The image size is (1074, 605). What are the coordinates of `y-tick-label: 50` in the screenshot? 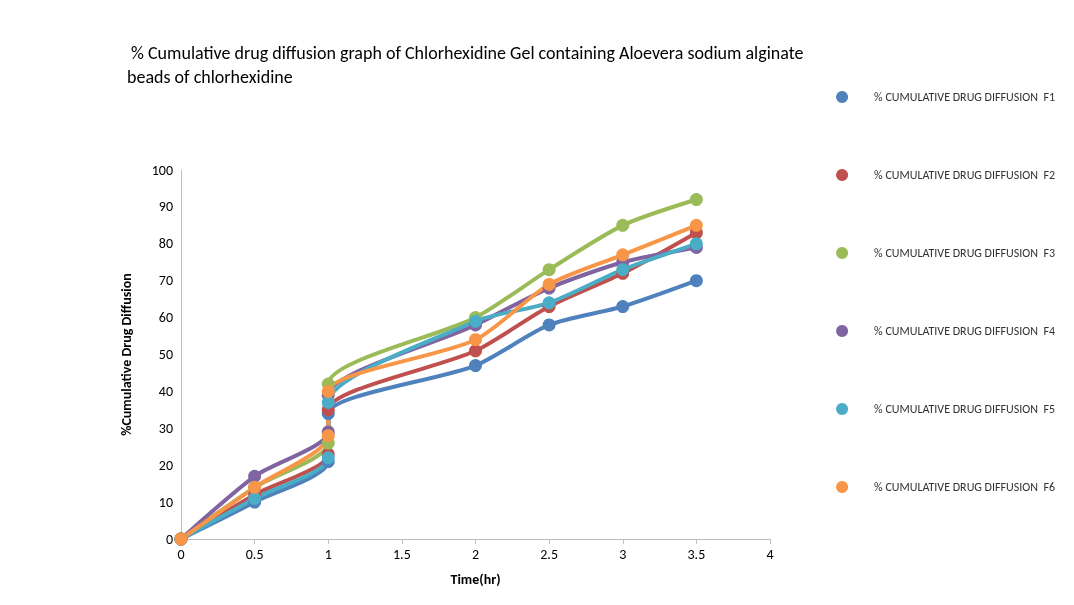 It's located at (165, 354).